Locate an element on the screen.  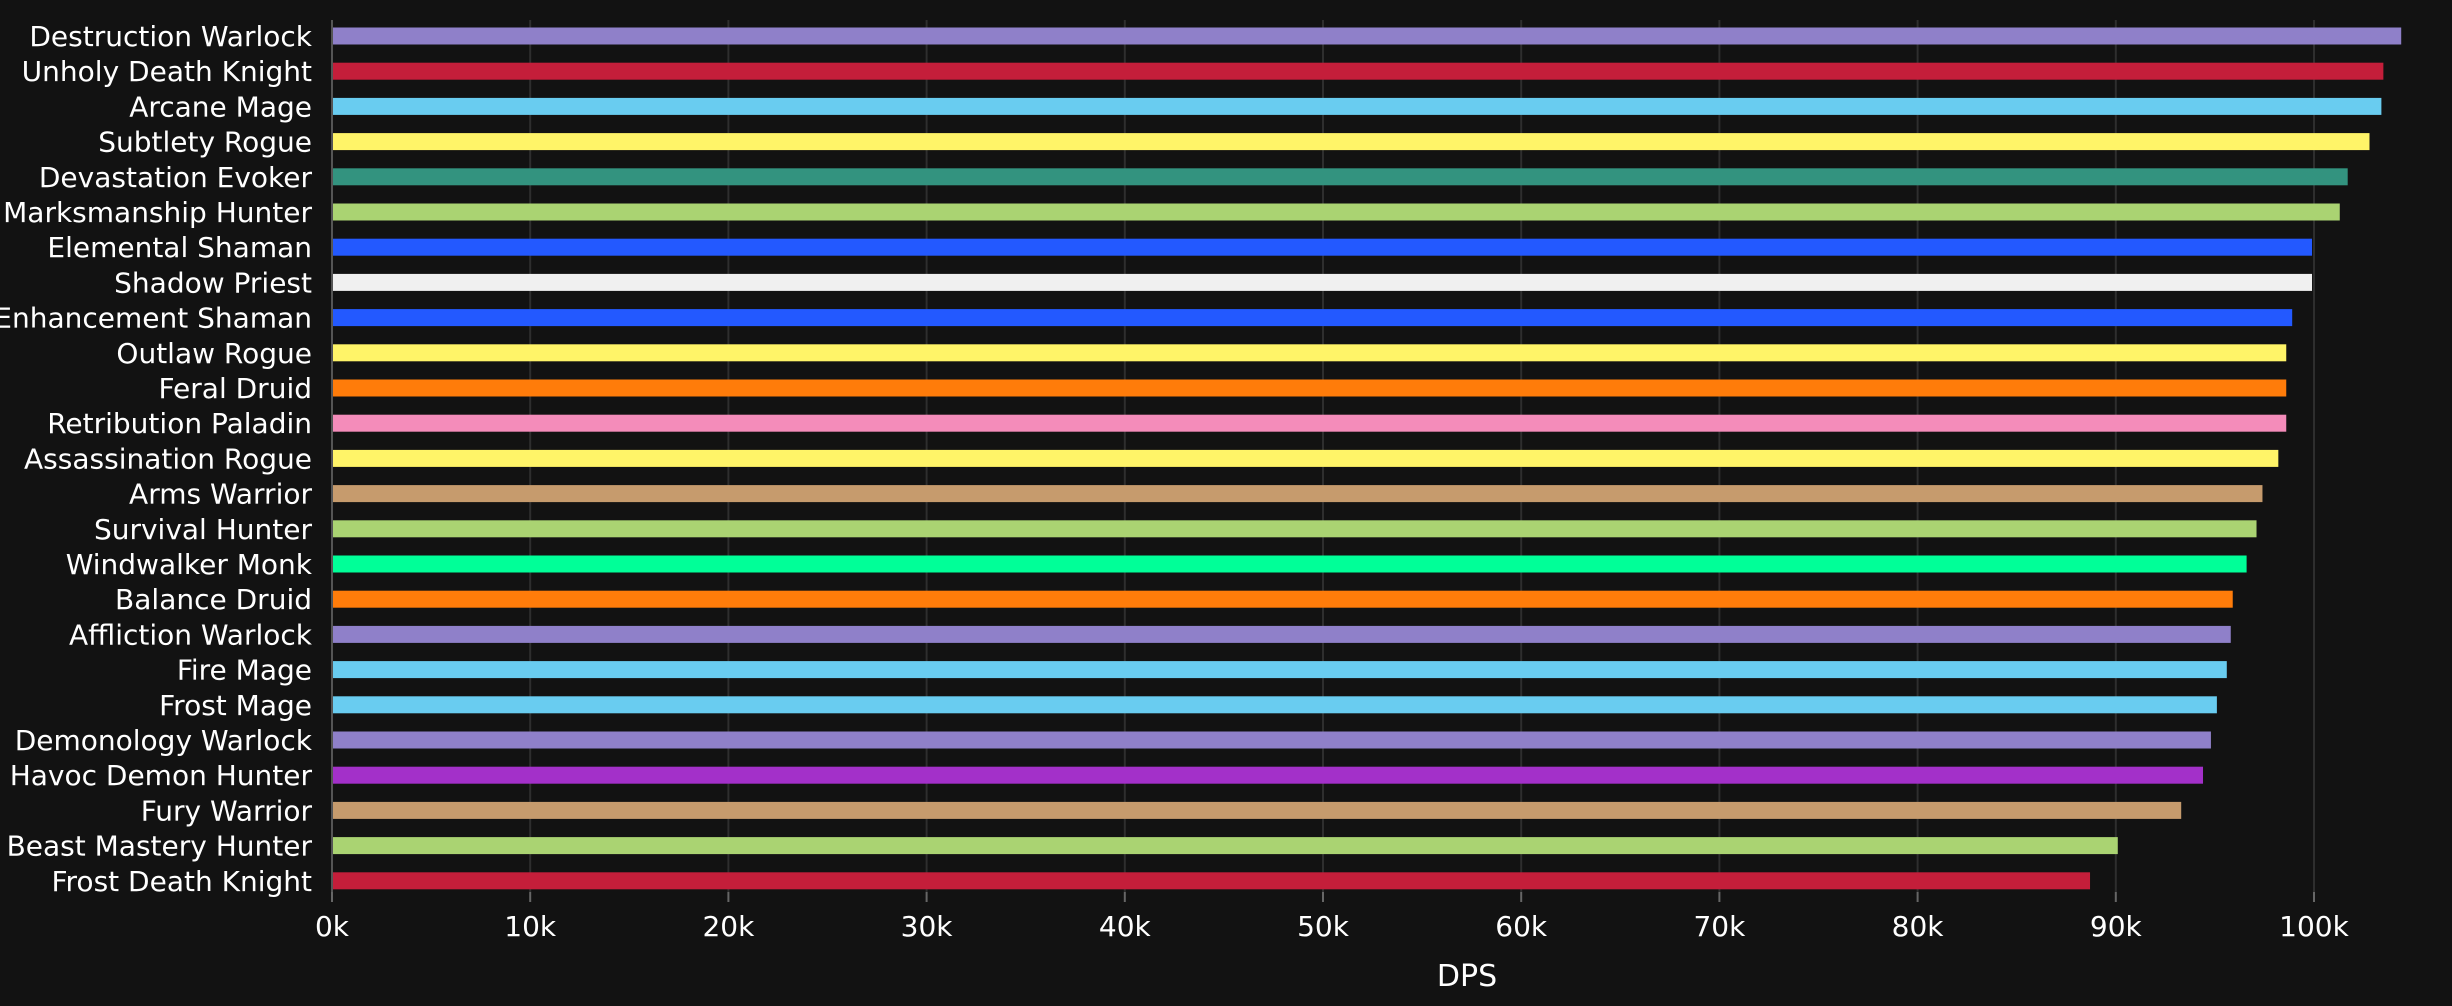
bar-marksmanship-hunter is located at coordinates (1336, 212).